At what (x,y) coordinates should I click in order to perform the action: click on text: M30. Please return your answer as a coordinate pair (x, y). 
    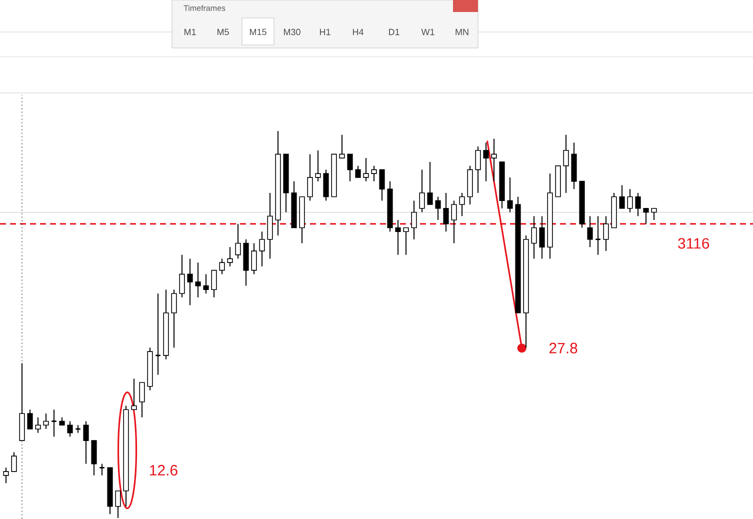
    Looking at the image, I should click on (292, 32).